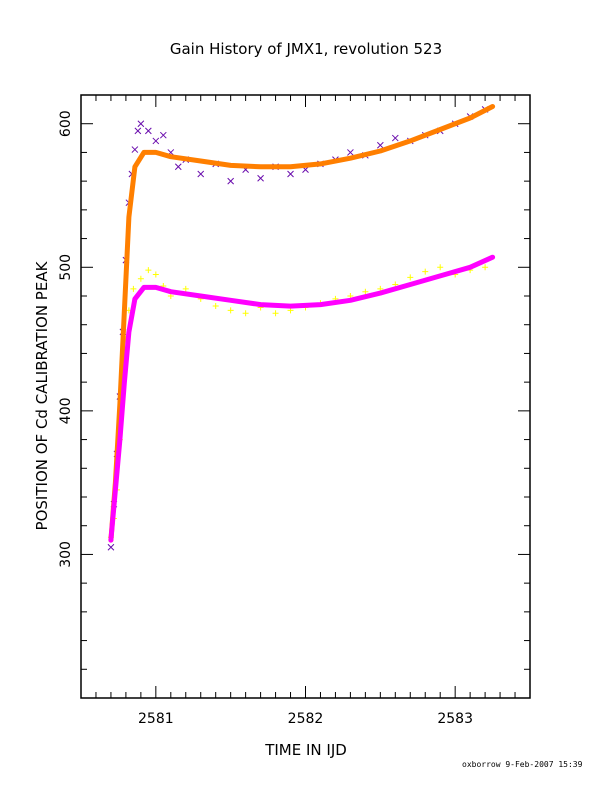  Describe the element at coordinates (305, 750) in the screenshot. I see `x-axis-label: TIME IN IJD` at that location.